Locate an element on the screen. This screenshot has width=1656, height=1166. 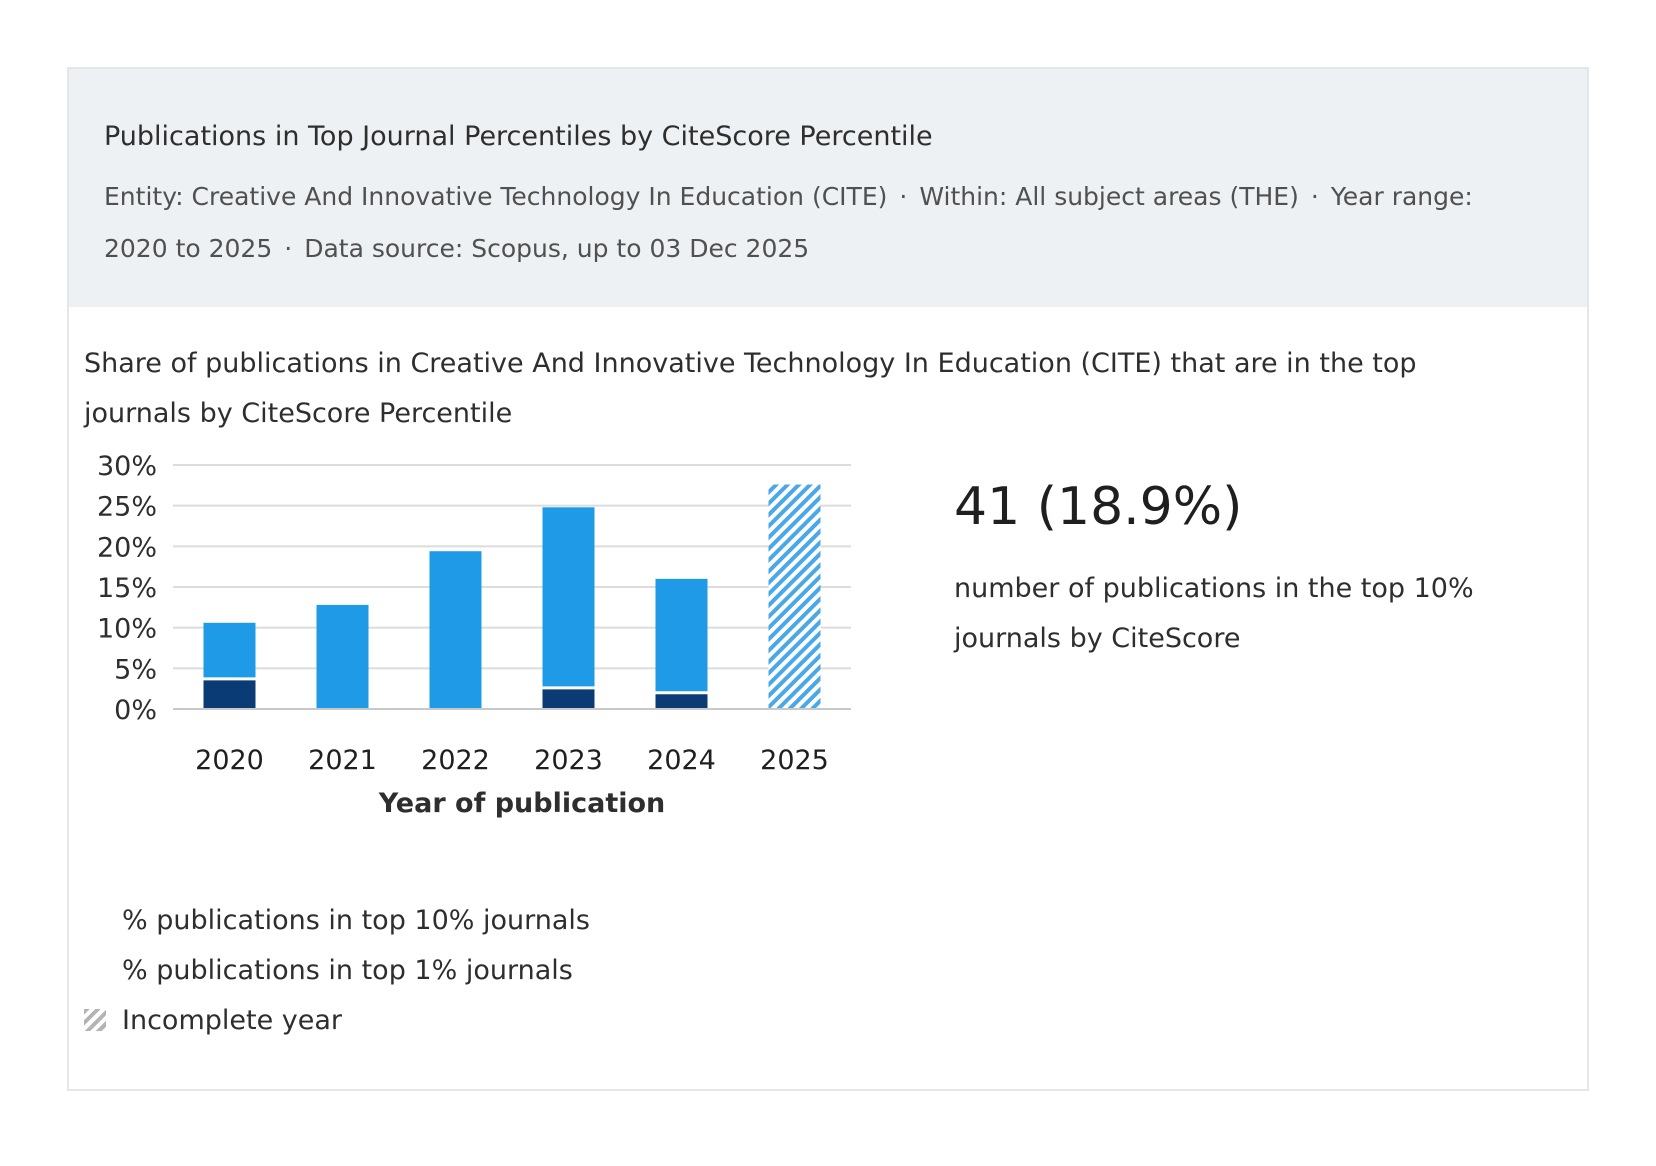
year-range-value: 2020 to 2025 is located at coordinates (188, 248).